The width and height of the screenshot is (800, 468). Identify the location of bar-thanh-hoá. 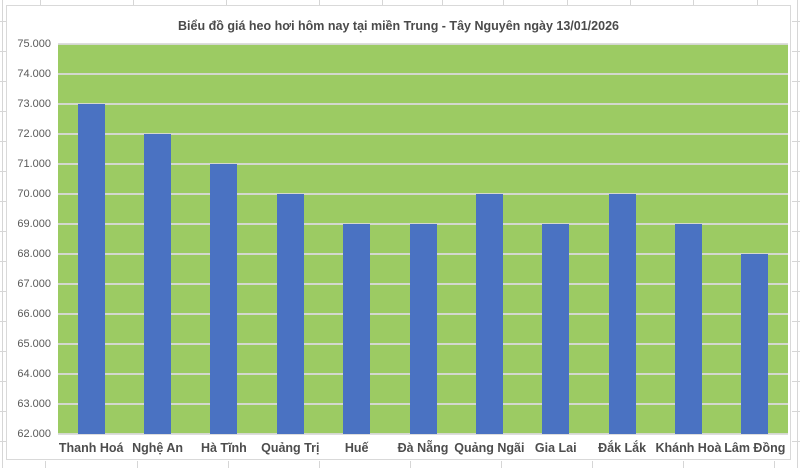
(91, 269).